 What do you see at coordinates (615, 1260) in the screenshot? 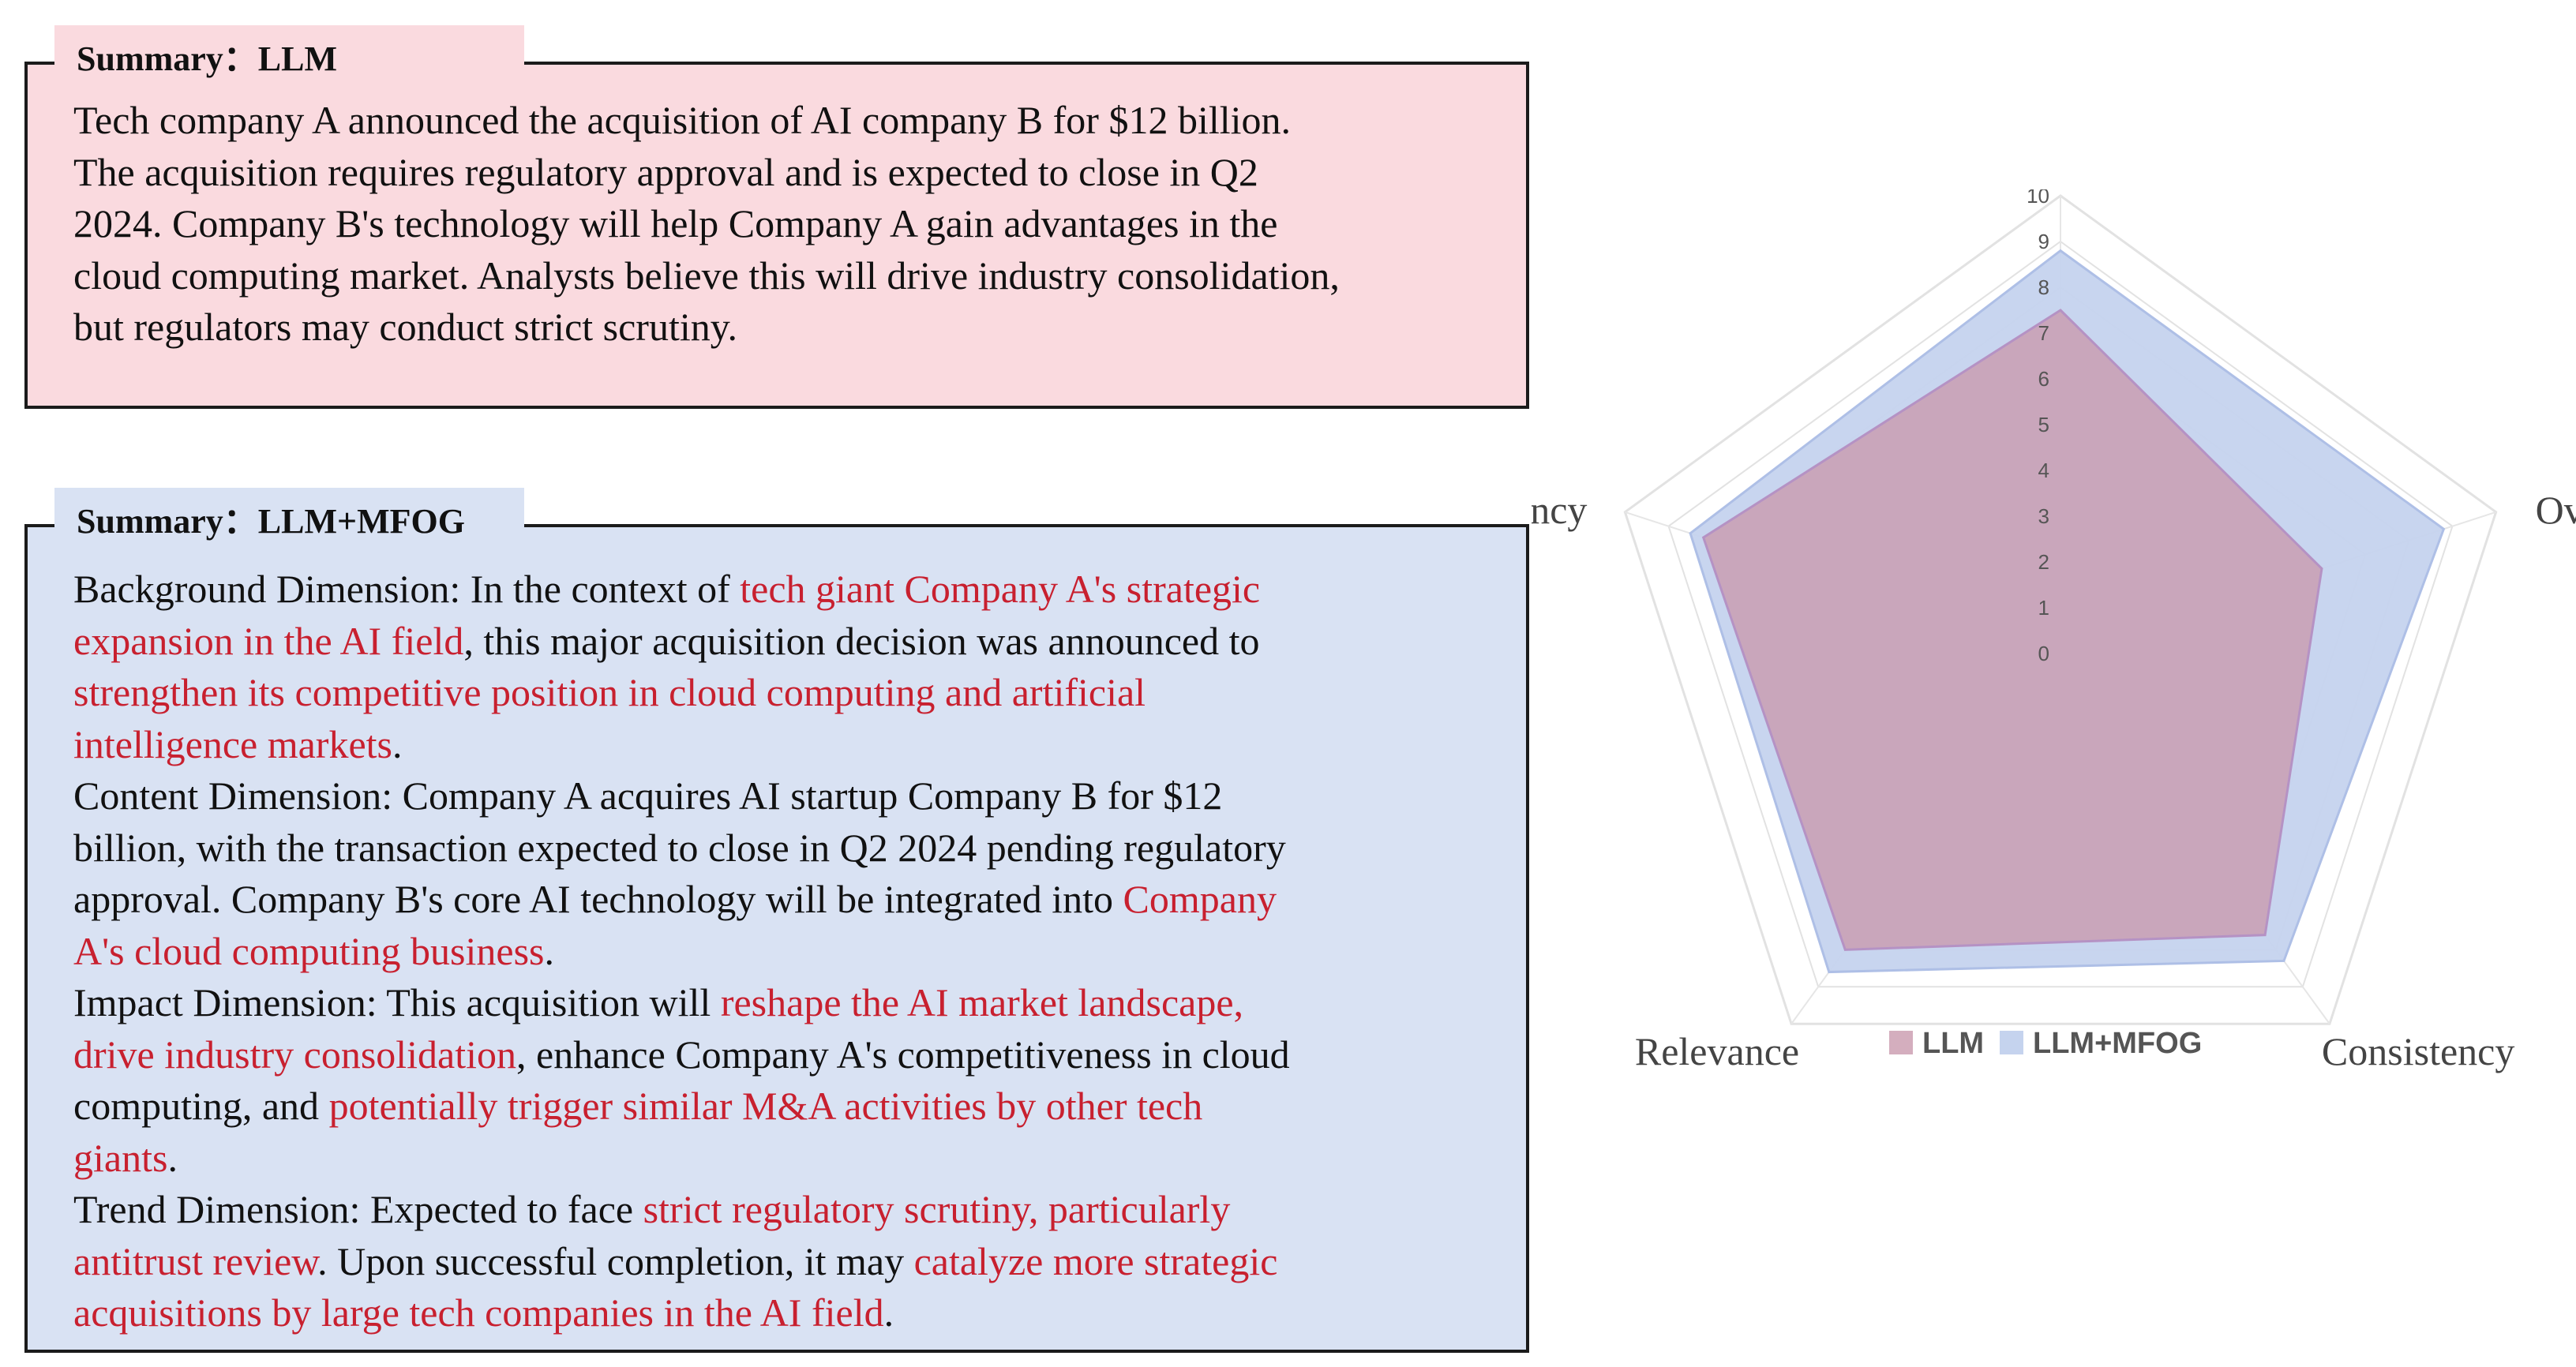
I see `text-segment: . Upon successful completion, it may` at bounding box center [615, 1260].